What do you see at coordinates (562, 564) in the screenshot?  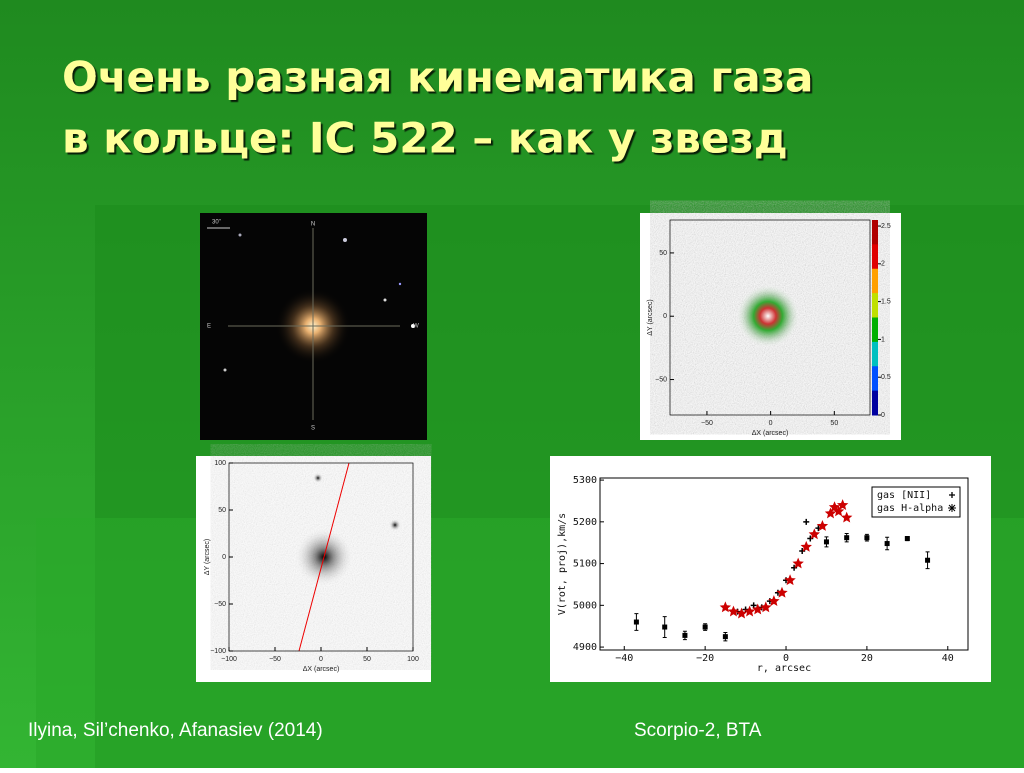 I see `y-axis-label: V(rot, proj),km/s` at bounding box center [562, 564].